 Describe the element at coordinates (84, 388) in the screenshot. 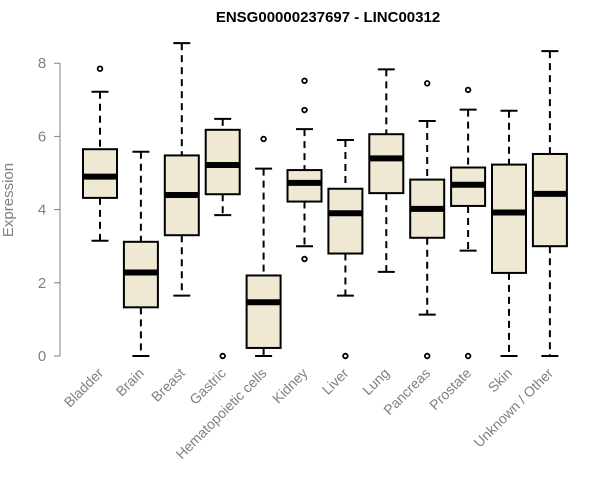

I see `x-tick-label: Bladder` at that location.